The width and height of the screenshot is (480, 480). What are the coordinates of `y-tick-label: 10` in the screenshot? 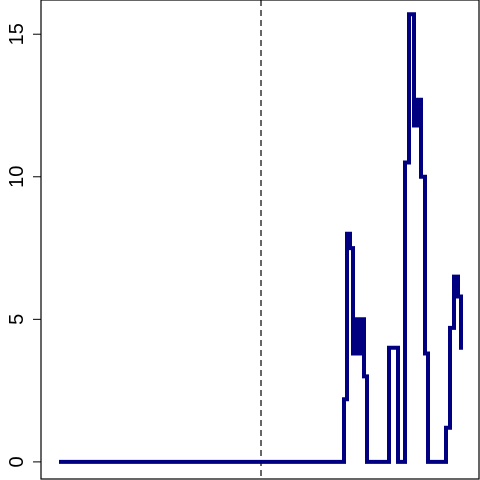 It's located at (17, 177).